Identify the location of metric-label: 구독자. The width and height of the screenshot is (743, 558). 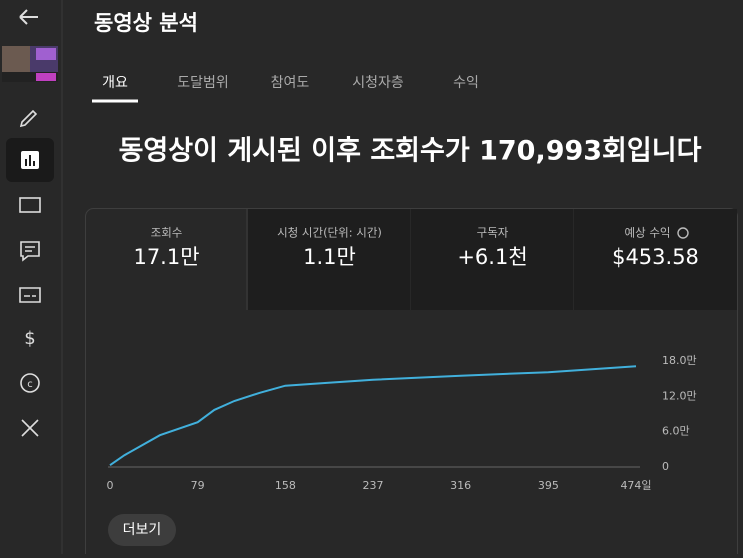
(493, 233).